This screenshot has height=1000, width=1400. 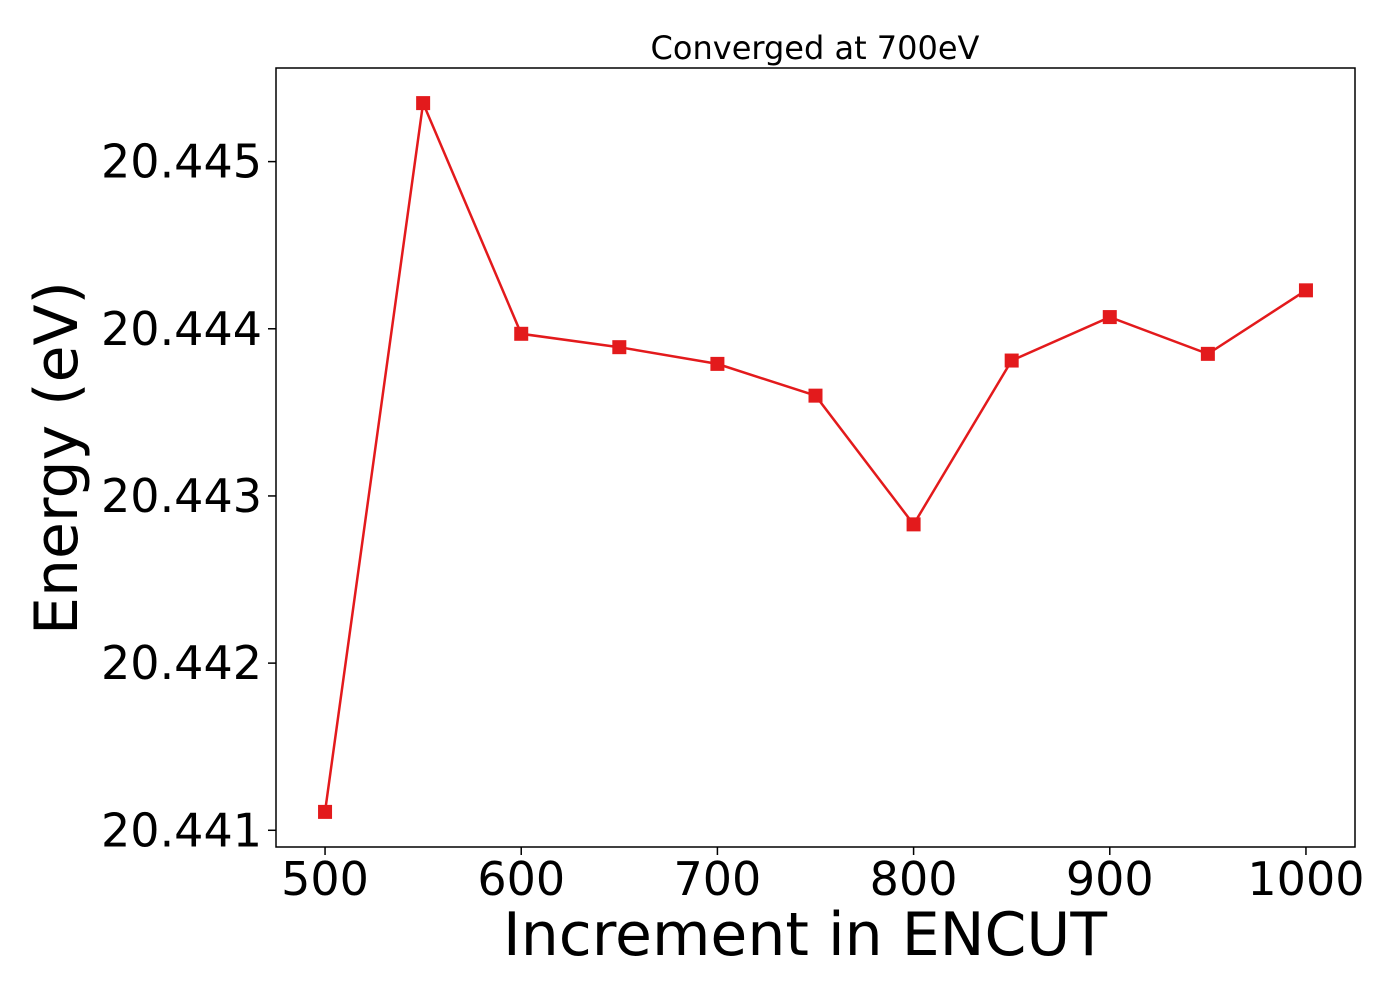 What do you see at coordinates (815, 48) in the screenshot?
I see `chart-title: Converged at 700eV` at bounding box center [815, 48].